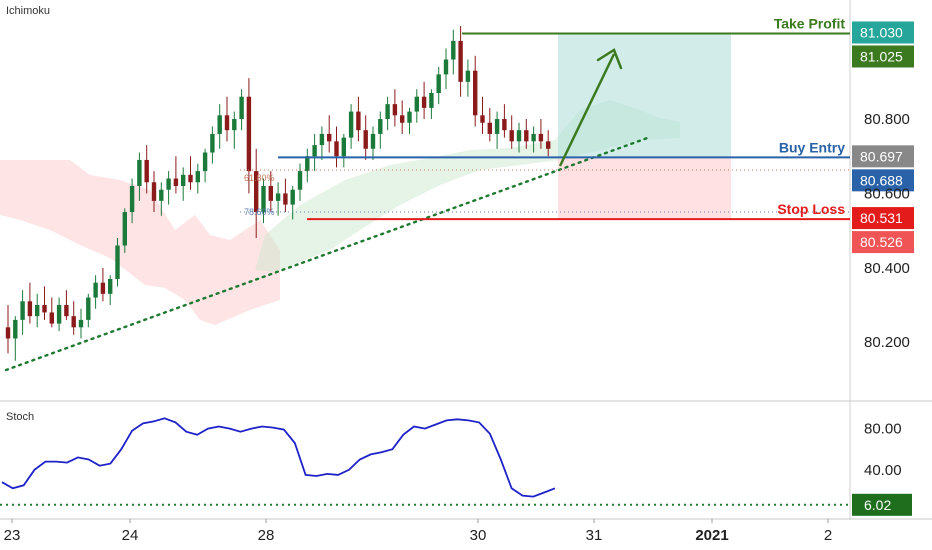  Describe the element at coordinates (644, 95) in the screenshot. I see `target-zone` at that location.